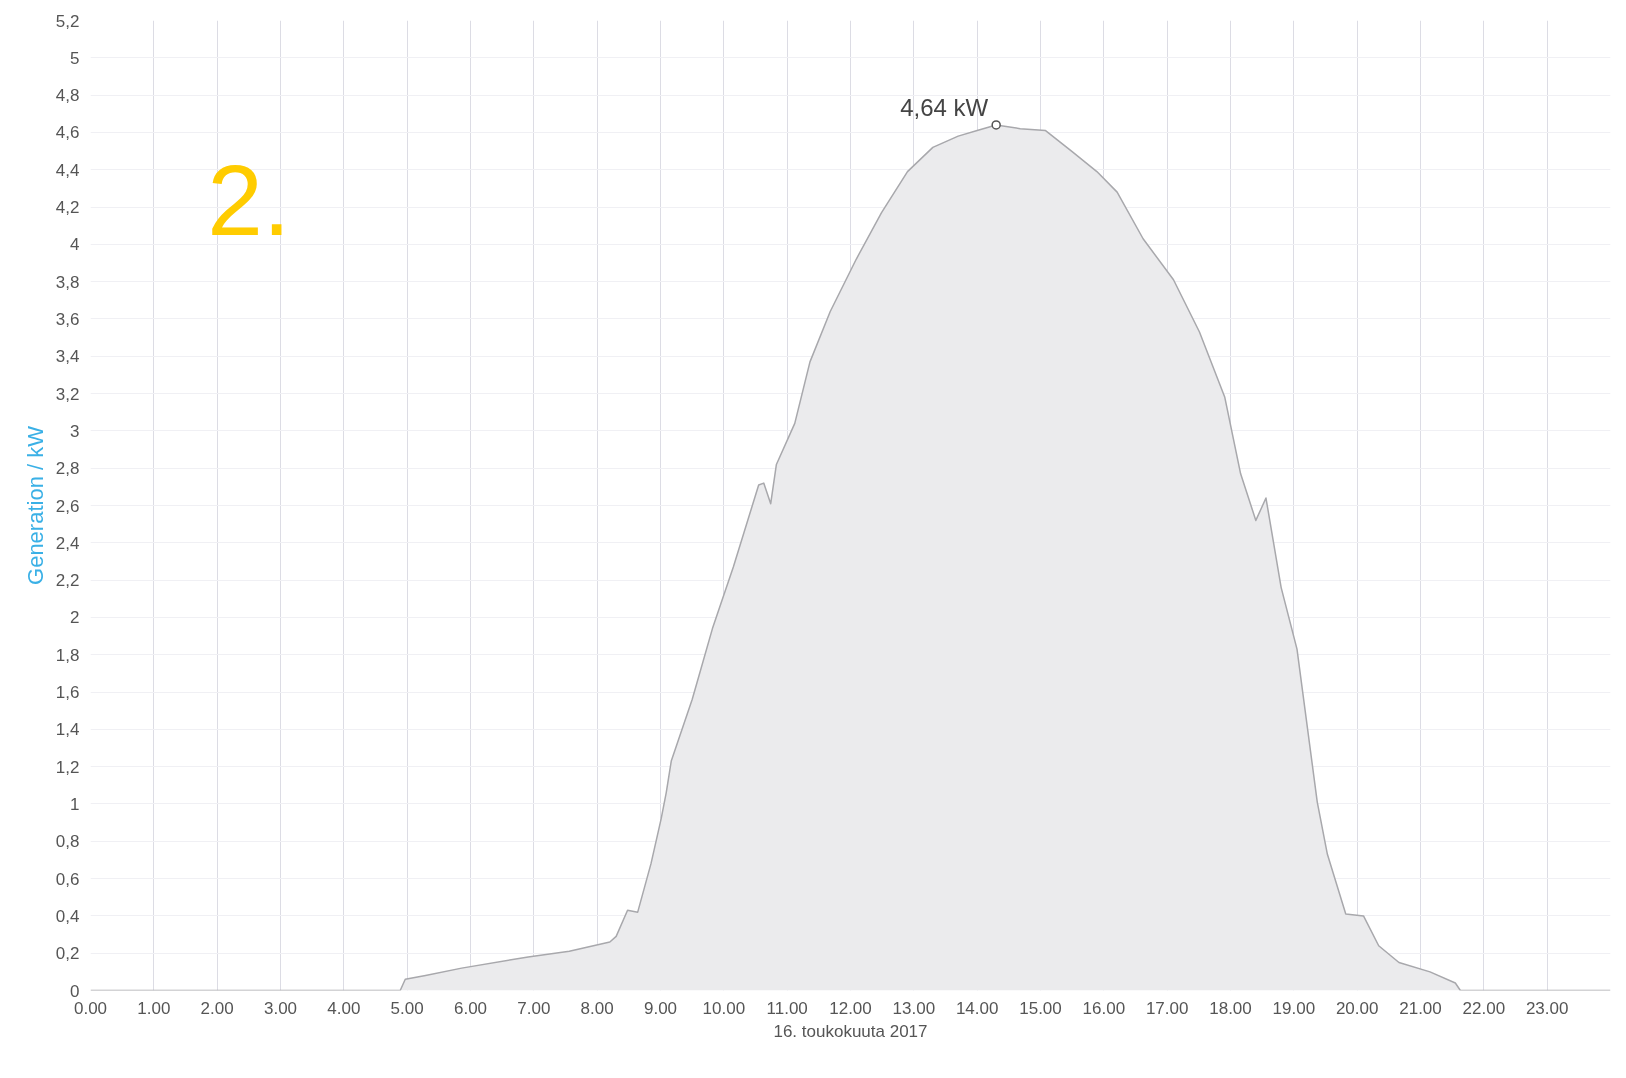  Describe the element at coordinates (67, 208) in the screenshot. I see `y-tick-label: 4,2` at that location.